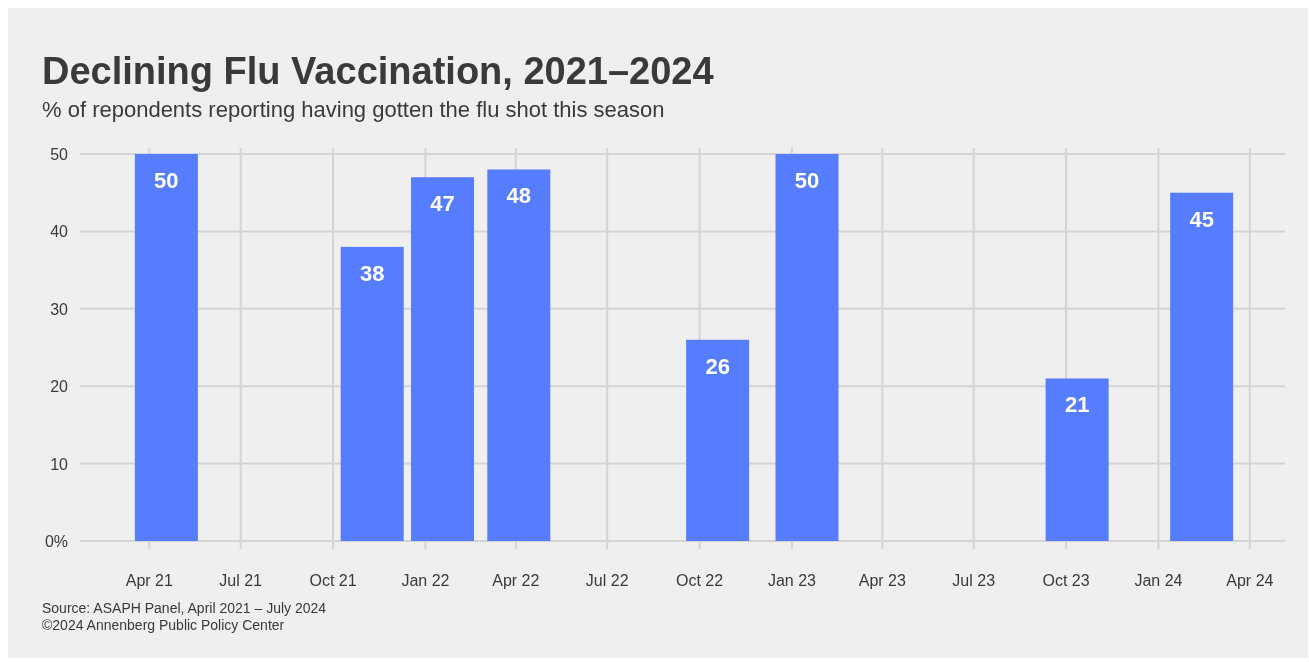  Describe the element at coordinates (59, 309) in the screenshot. I see `y-tick-label: 30` at that location.